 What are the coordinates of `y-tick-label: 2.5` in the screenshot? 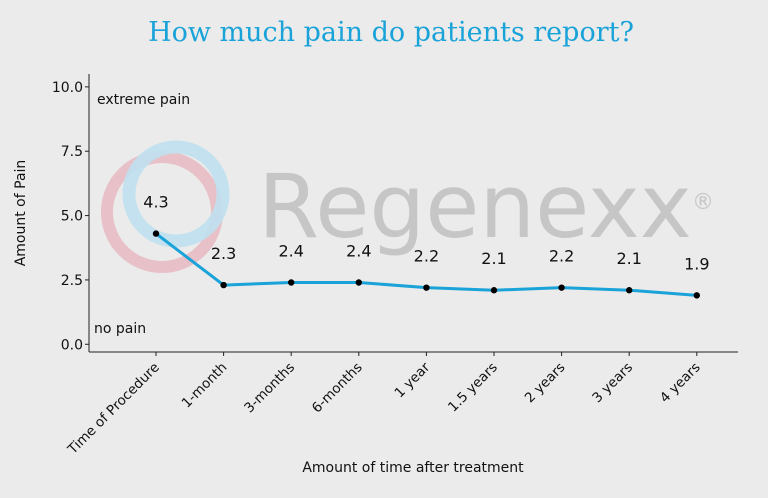 It's located at (72, 281).